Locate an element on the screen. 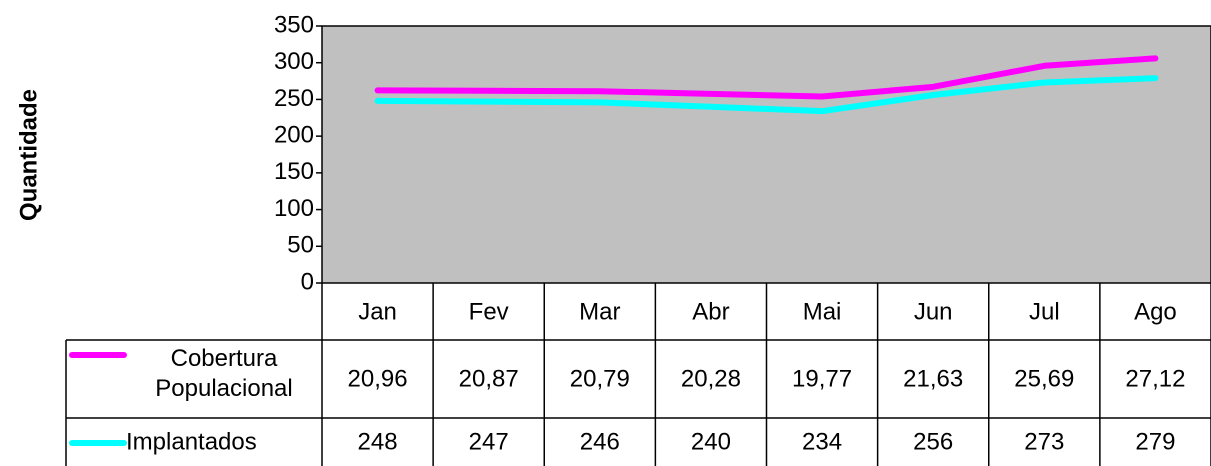 This screenshot has height=466, width=1211. x-tick-label: Abr is located at coordinates (710, 311).